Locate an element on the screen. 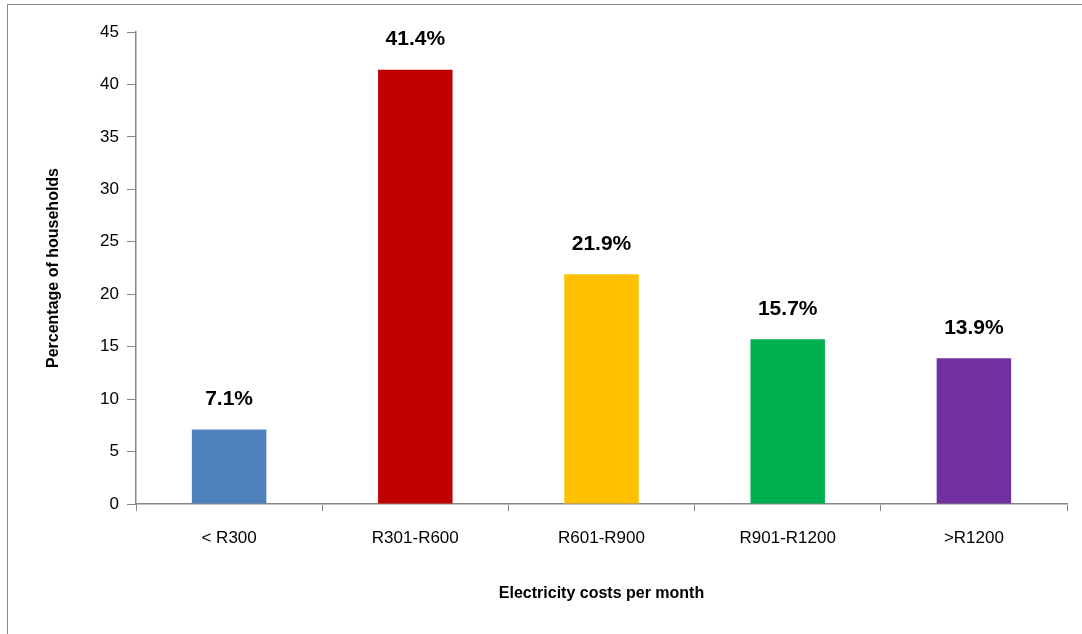 This screenshot has height=634, width=1082. y-tick-label: 15 is located at coordinates (109, 346).